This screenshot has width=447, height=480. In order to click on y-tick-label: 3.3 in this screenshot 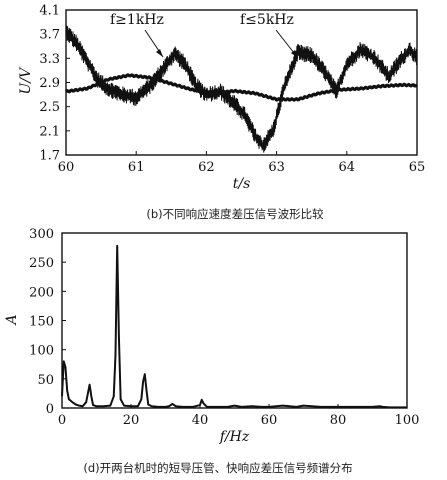, I will do `click(49, 59)`.